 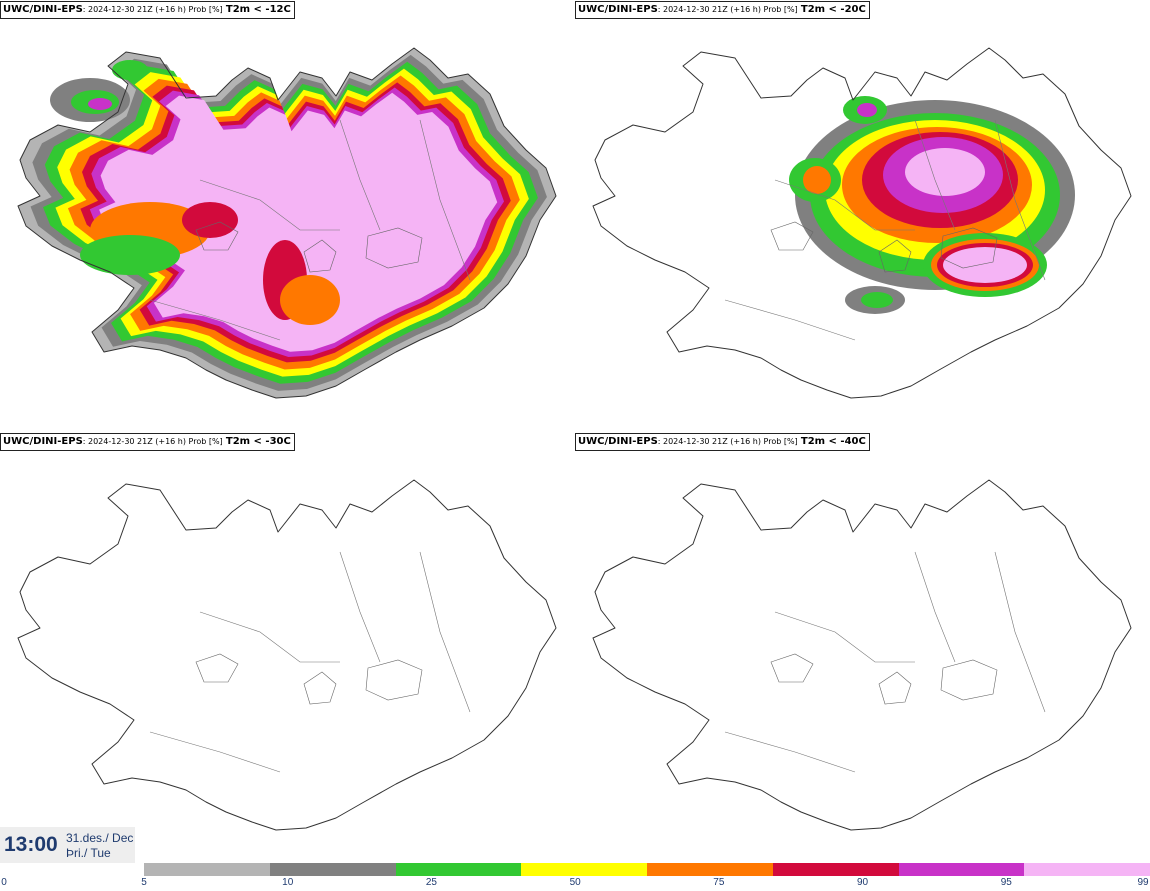 I want to click on valid-time-box: 13:00 31.des./ Dec Þri./ Tue, so click(x=67, y=845).